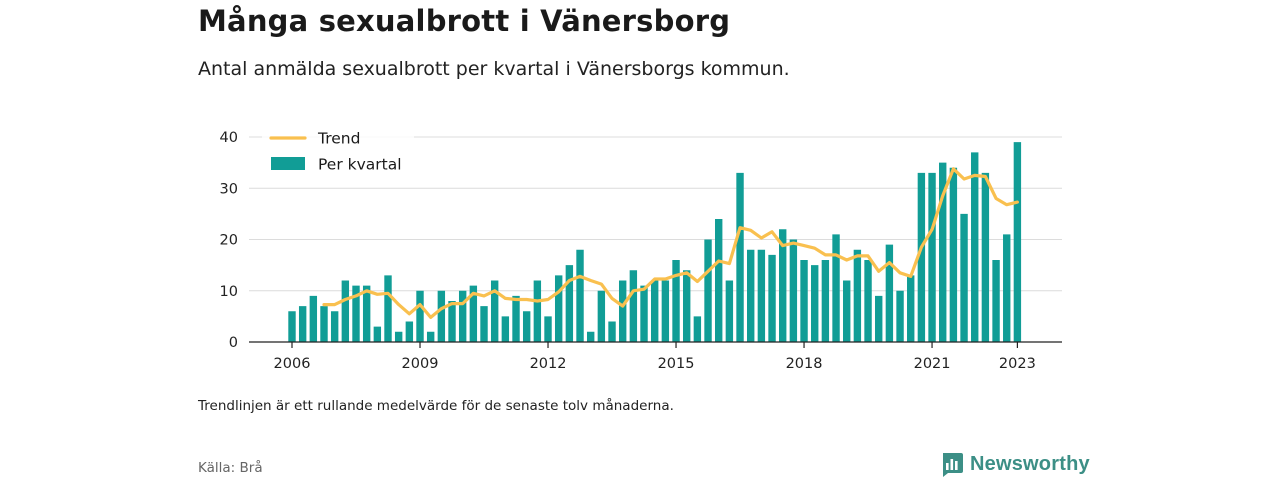 The width and height of the screenshot is (1280, 480). Describe the element at coordinates (292, 364) in the screenshot. I see `x-tick-label: 2006` at that location.